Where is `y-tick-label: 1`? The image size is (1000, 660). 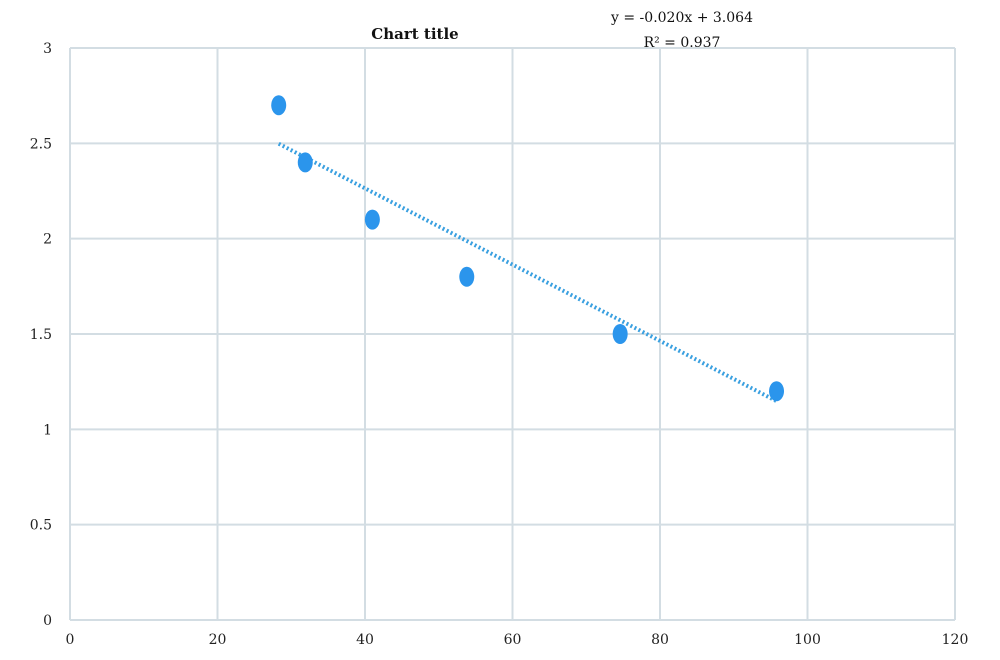 y-tick-label: 1 is located at coordinates (47, 430).